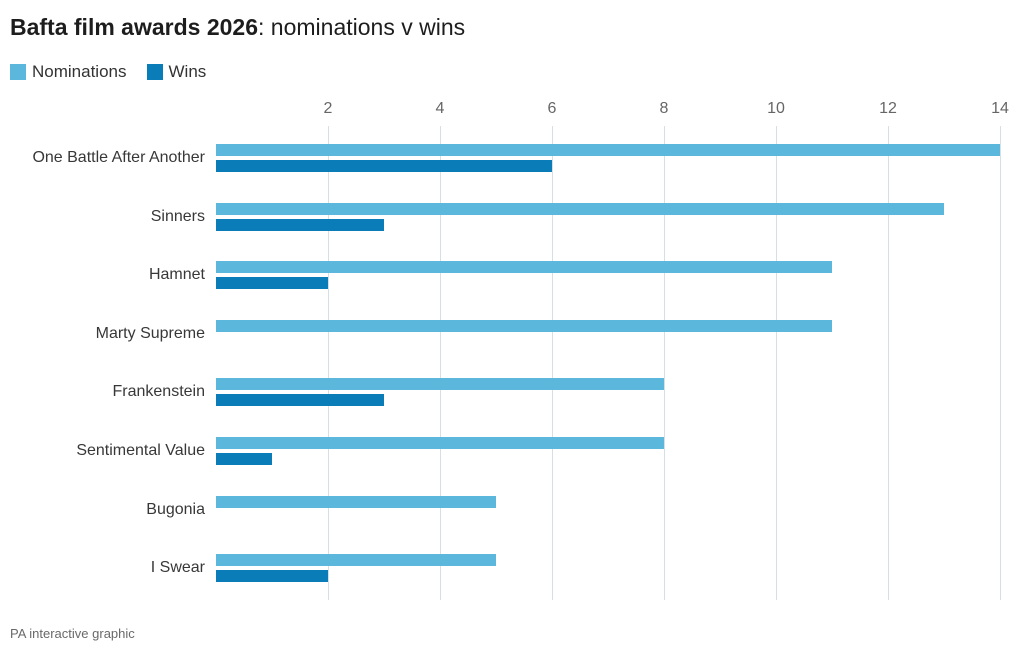 The height and width of the screenshot is (650, 1020). What do you see at coordinates (79, 71) in the screenshot?
I see `legend-label-nominations: Nominations` at bounding box center [79, 71].